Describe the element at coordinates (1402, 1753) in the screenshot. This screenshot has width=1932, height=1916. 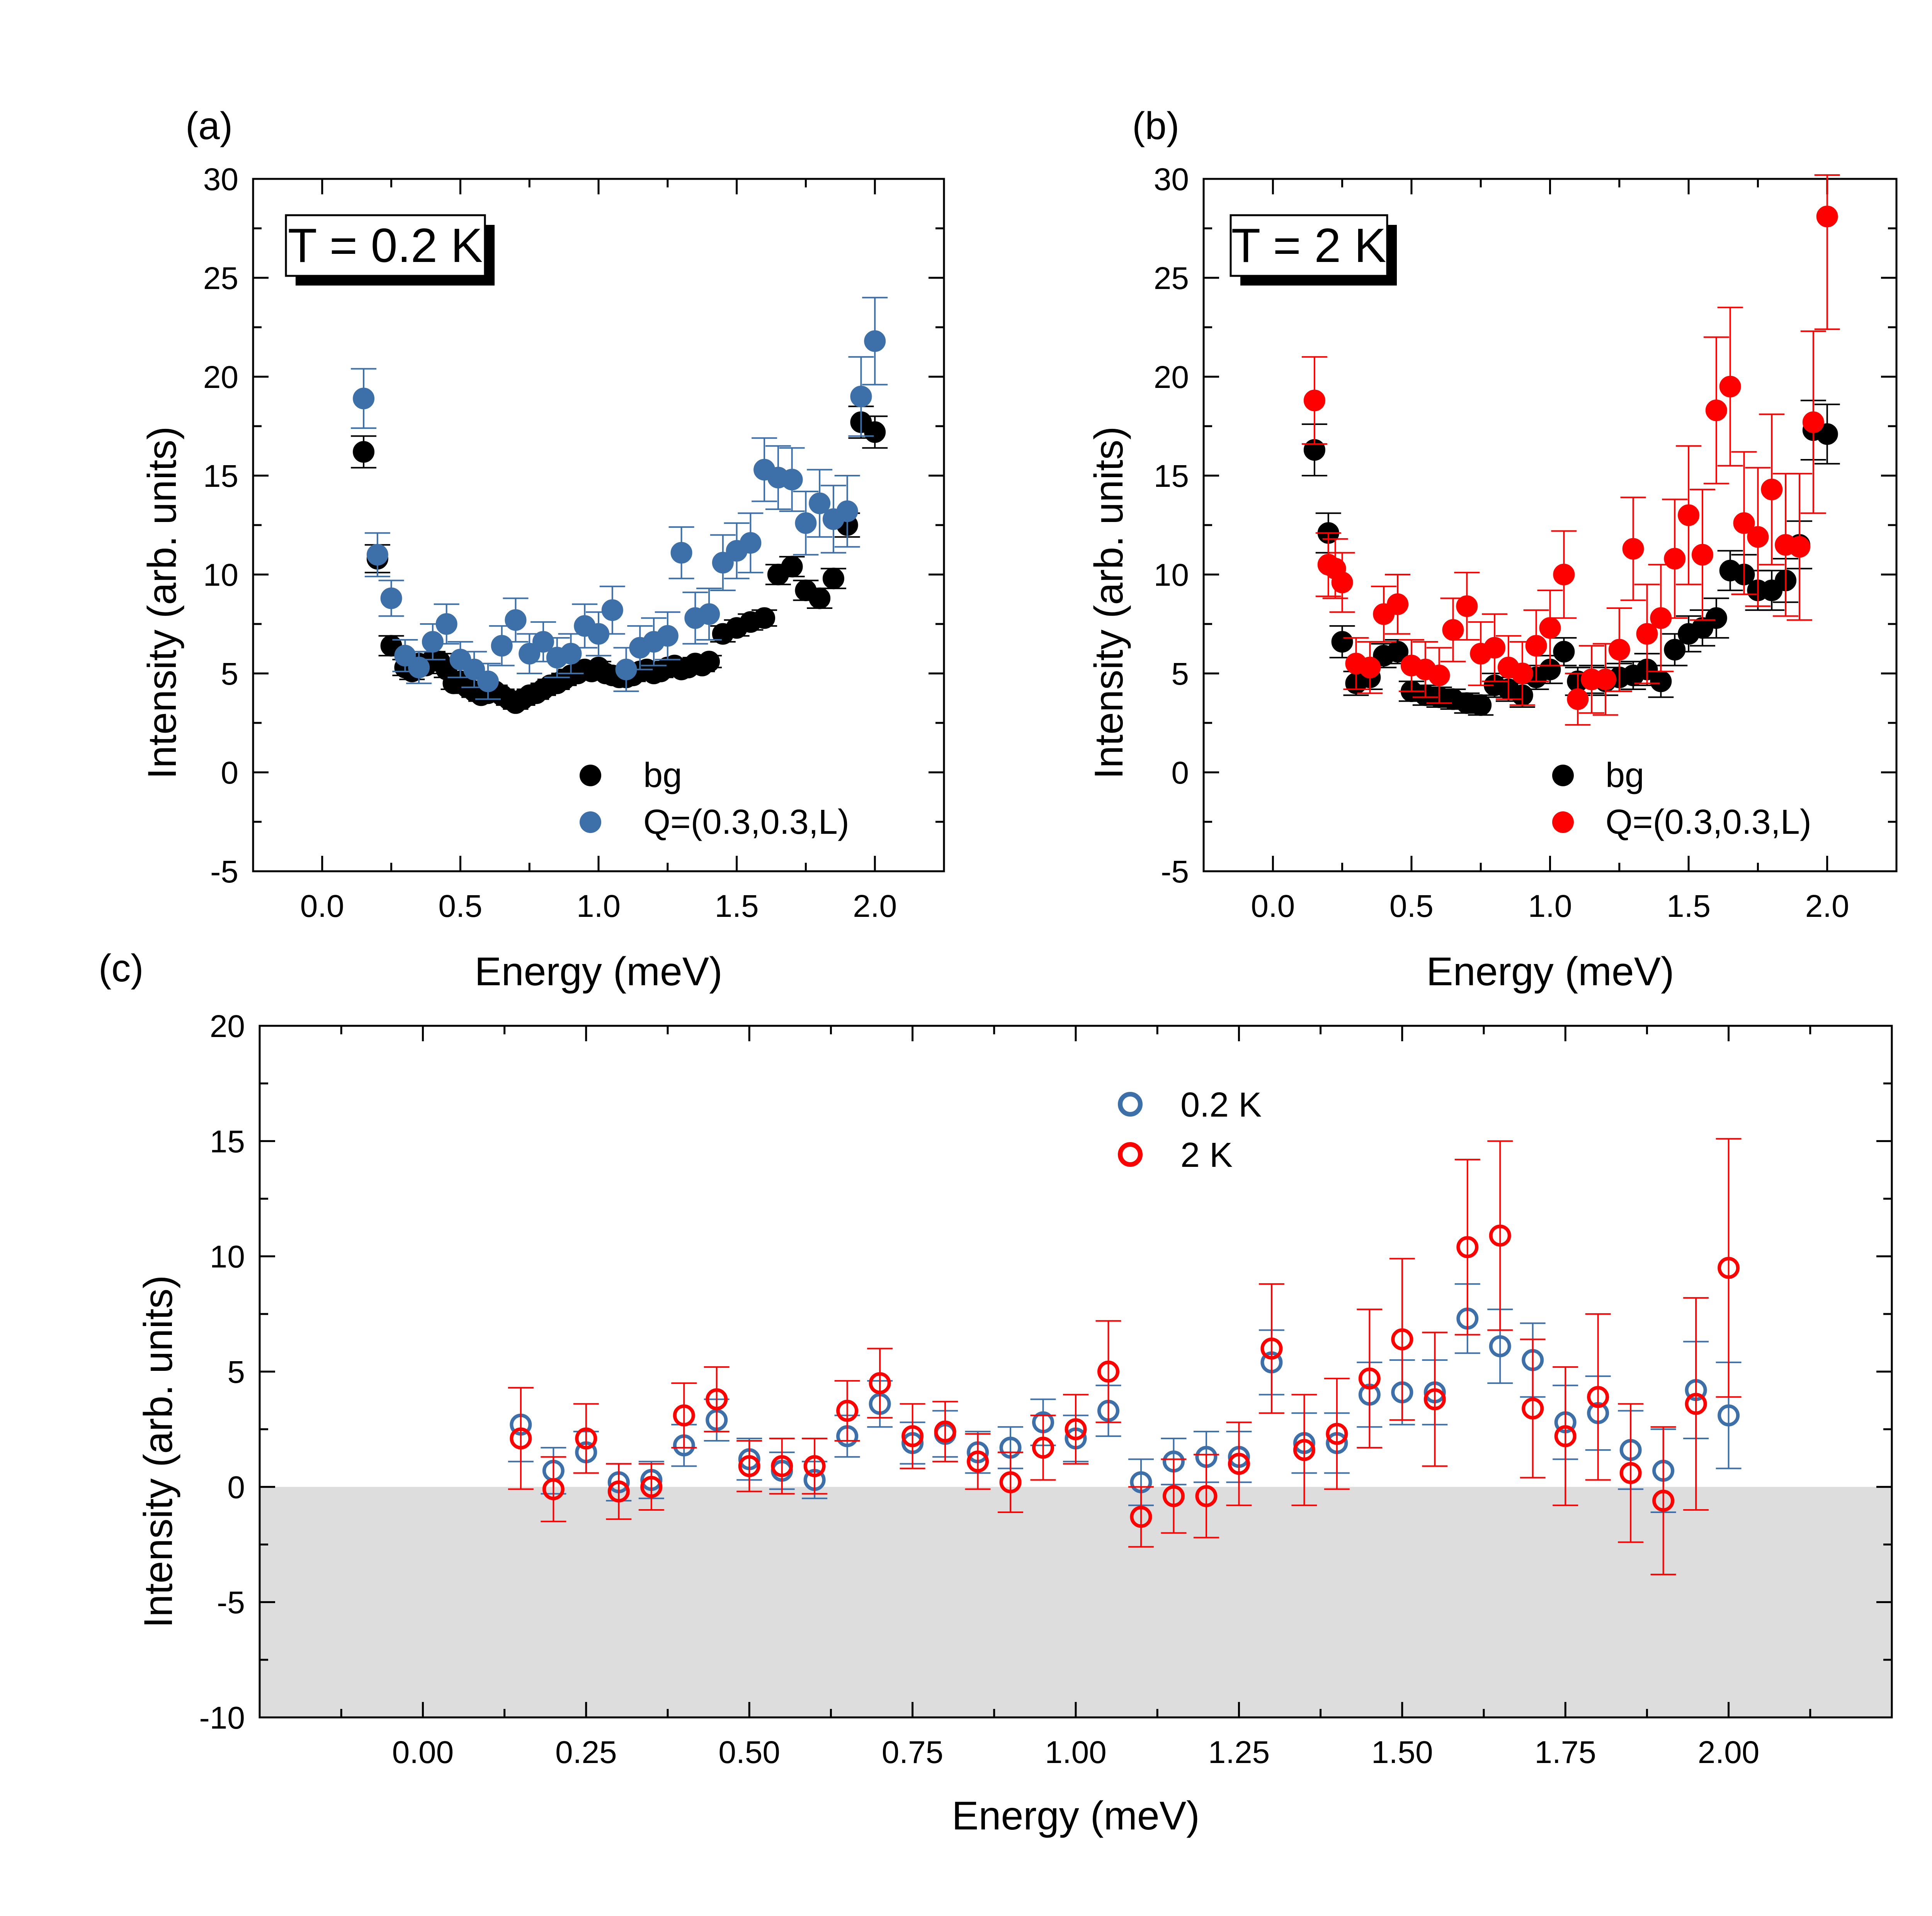
I see `x-tick-label: 1.50` at that location.